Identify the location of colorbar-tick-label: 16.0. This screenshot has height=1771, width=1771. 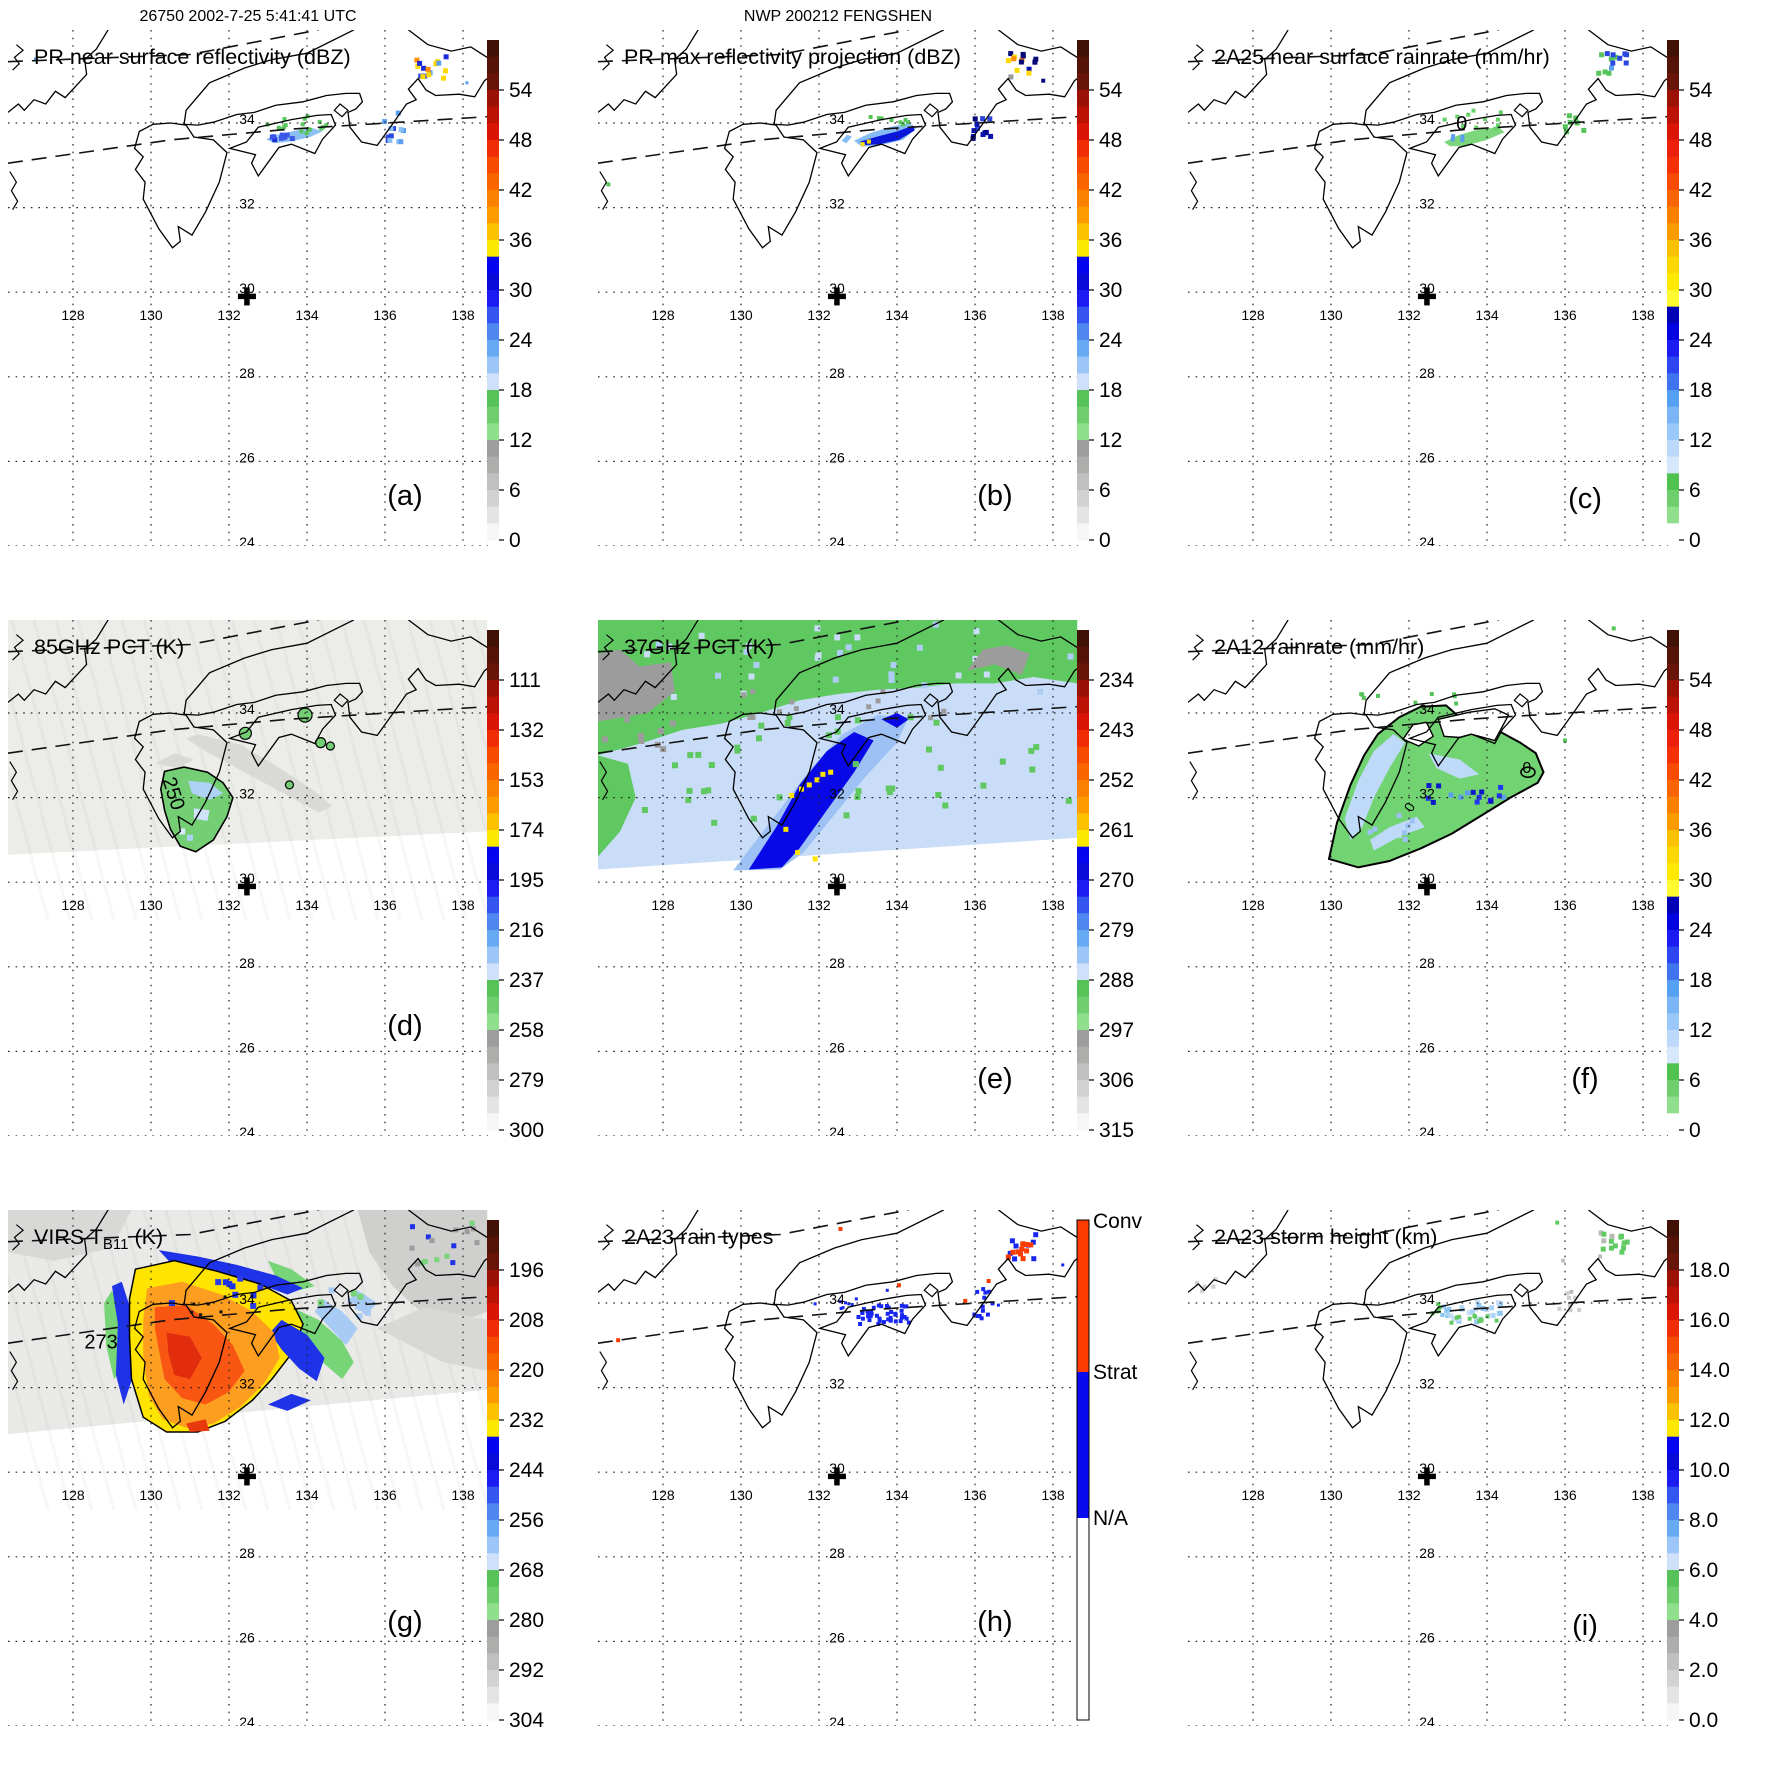
(1709, 1320).